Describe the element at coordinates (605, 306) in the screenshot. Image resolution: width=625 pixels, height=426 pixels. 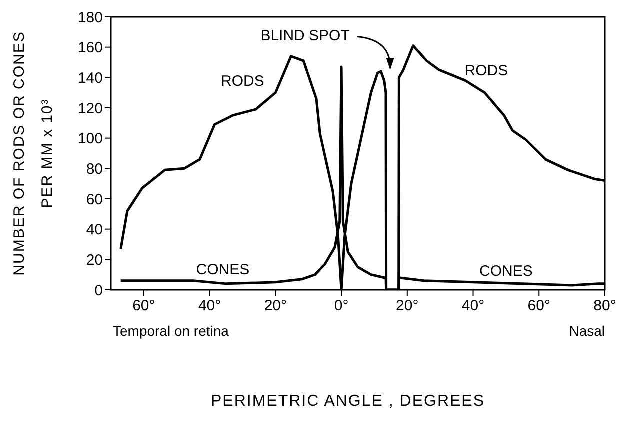
I see `x-tick-label: 80°` at that location.